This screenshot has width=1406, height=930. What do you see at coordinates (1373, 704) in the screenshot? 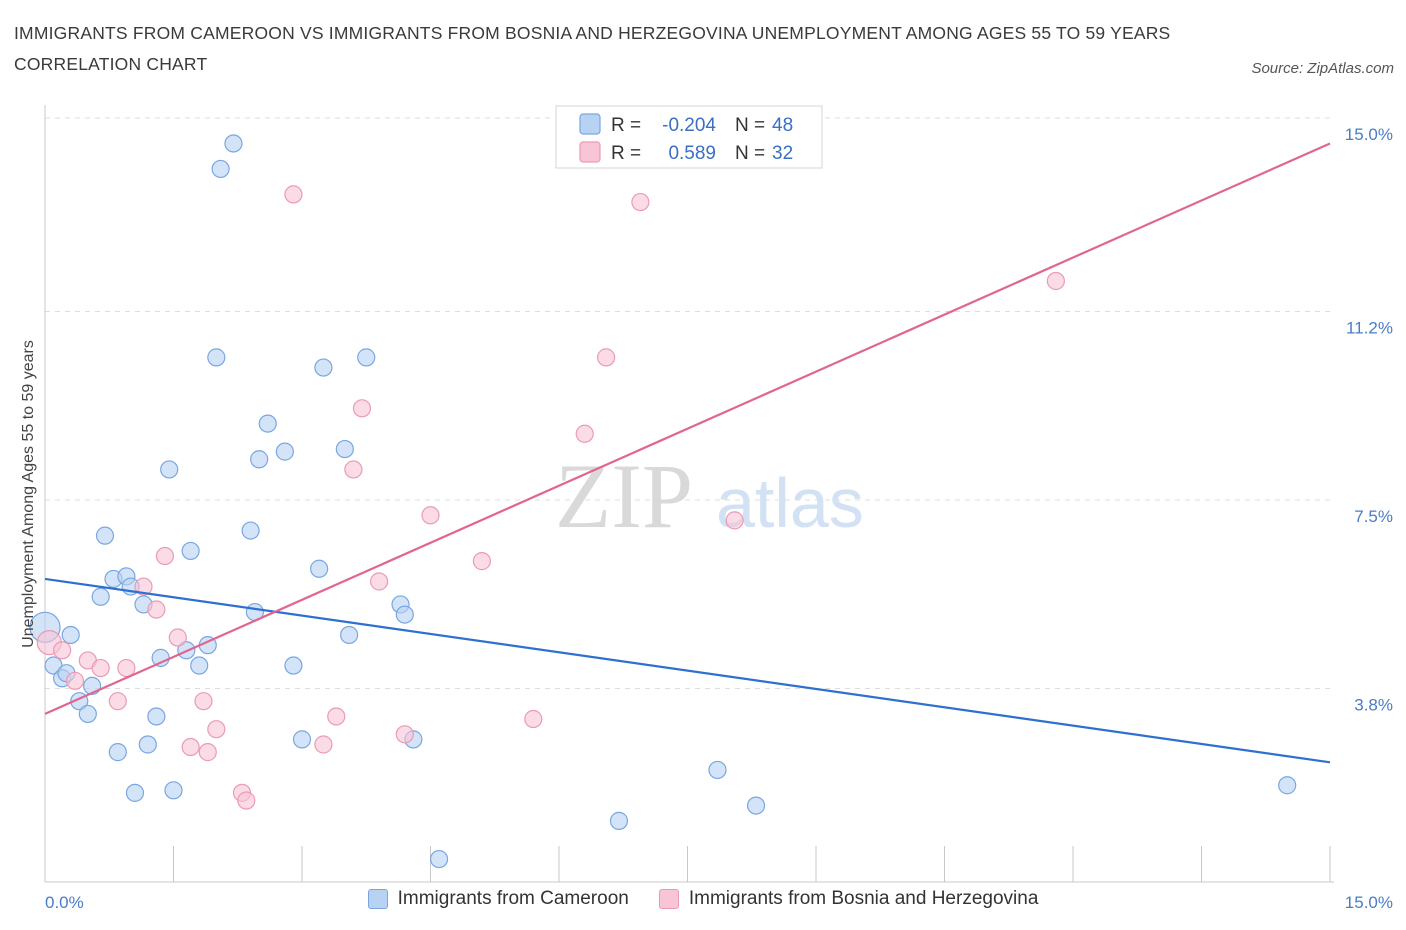
I see `y-tick-label-0: 3.8%` at bounding box center [1373, 704].